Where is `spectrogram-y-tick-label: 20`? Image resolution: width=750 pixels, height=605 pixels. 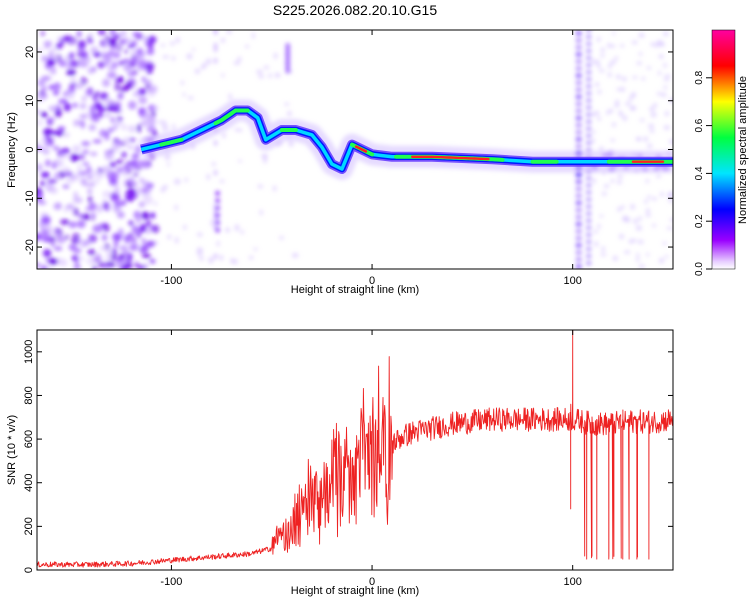
spectrogram-y-tick-label: 20 is located at coordinates (30, 52).